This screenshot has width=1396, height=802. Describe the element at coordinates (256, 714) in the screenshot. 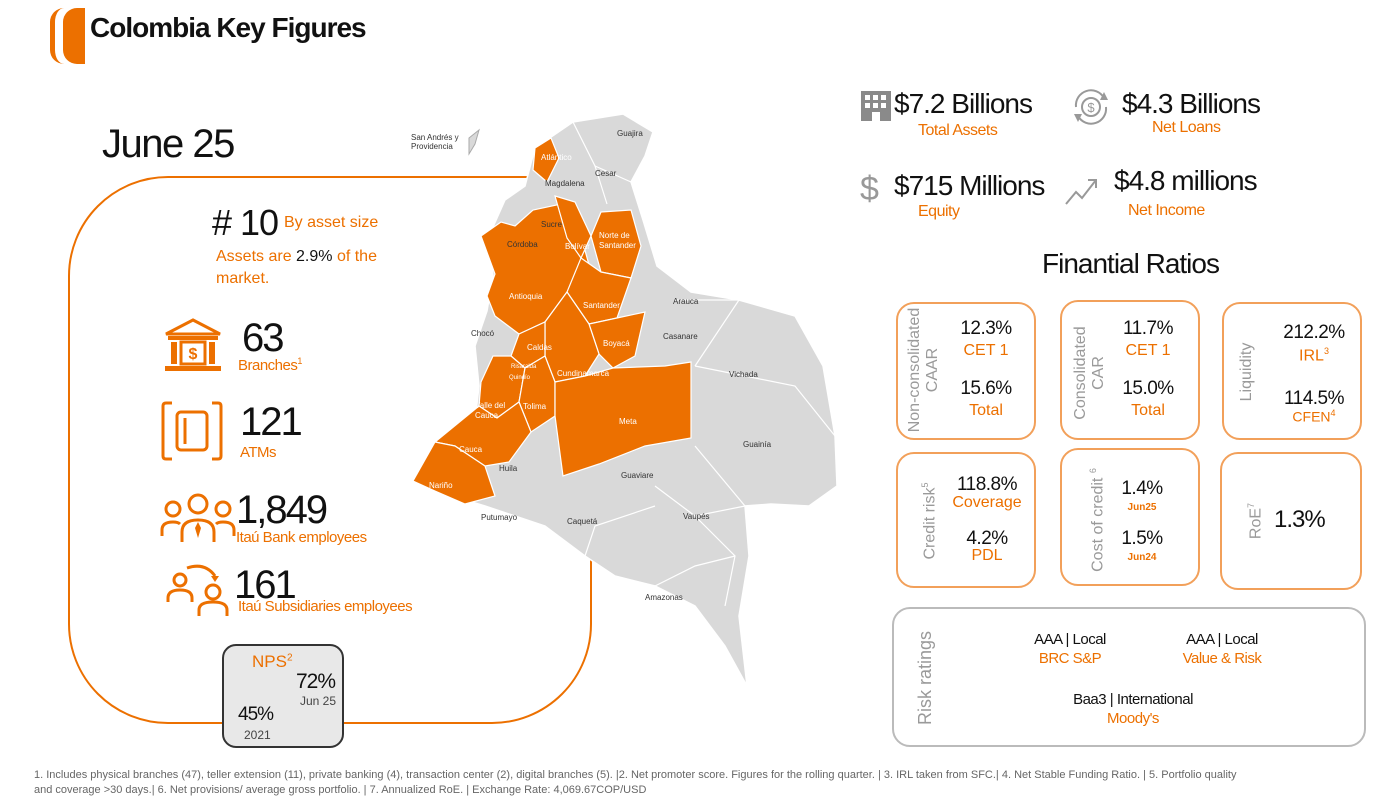

I see `nps-previous: 45%` at that location.